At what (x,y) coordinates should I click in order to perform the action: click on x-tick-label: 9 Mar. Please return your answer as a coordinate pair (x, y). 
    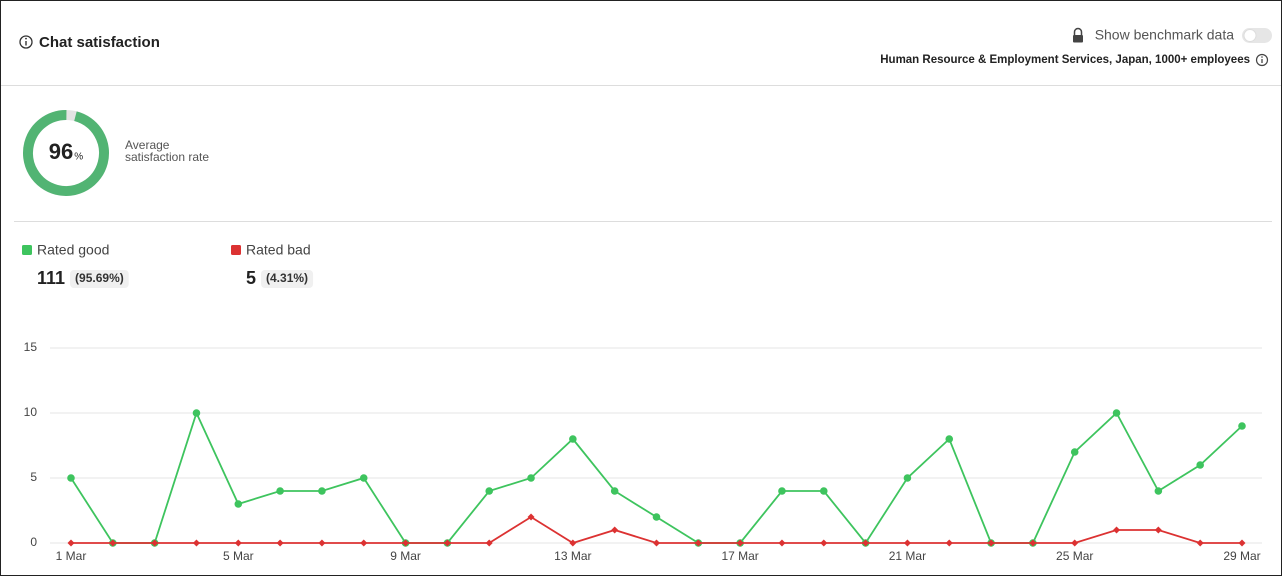
    Looking at the image, I should click on (405, 556).